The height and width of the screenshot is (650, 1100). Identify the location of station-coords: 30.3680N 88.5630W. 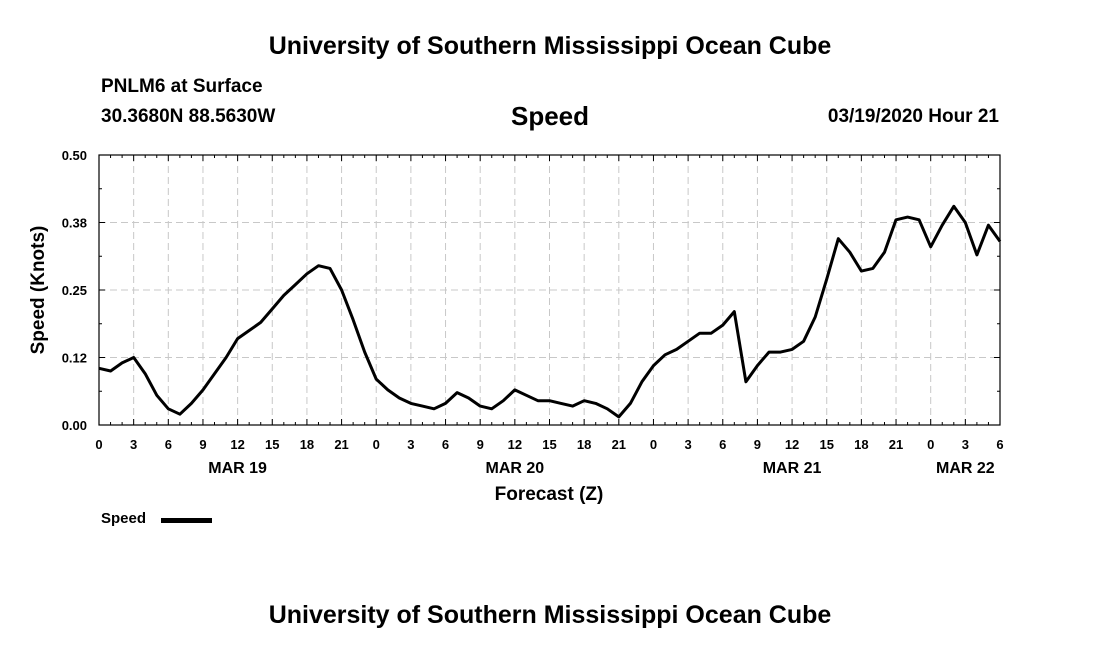
(188, 116).